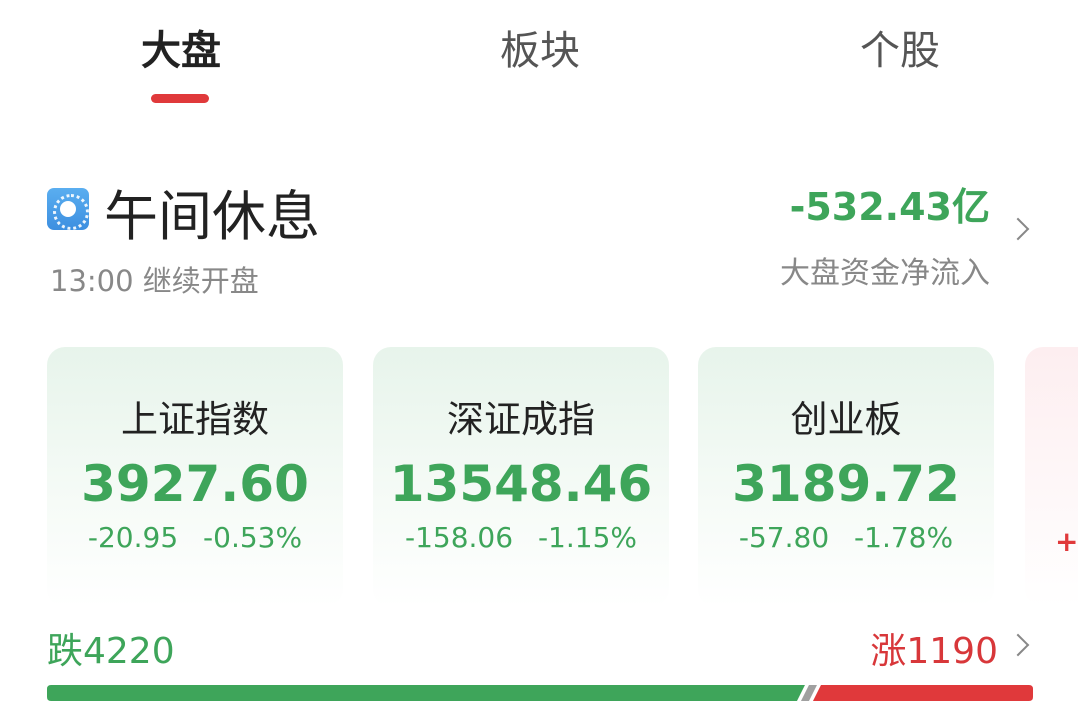 This screenshot has width=1078, height=723. What do you see at coordinates (195, 484) in the screenshot?
I see `index-value: 3927.60` at bounding box center [195, 484].